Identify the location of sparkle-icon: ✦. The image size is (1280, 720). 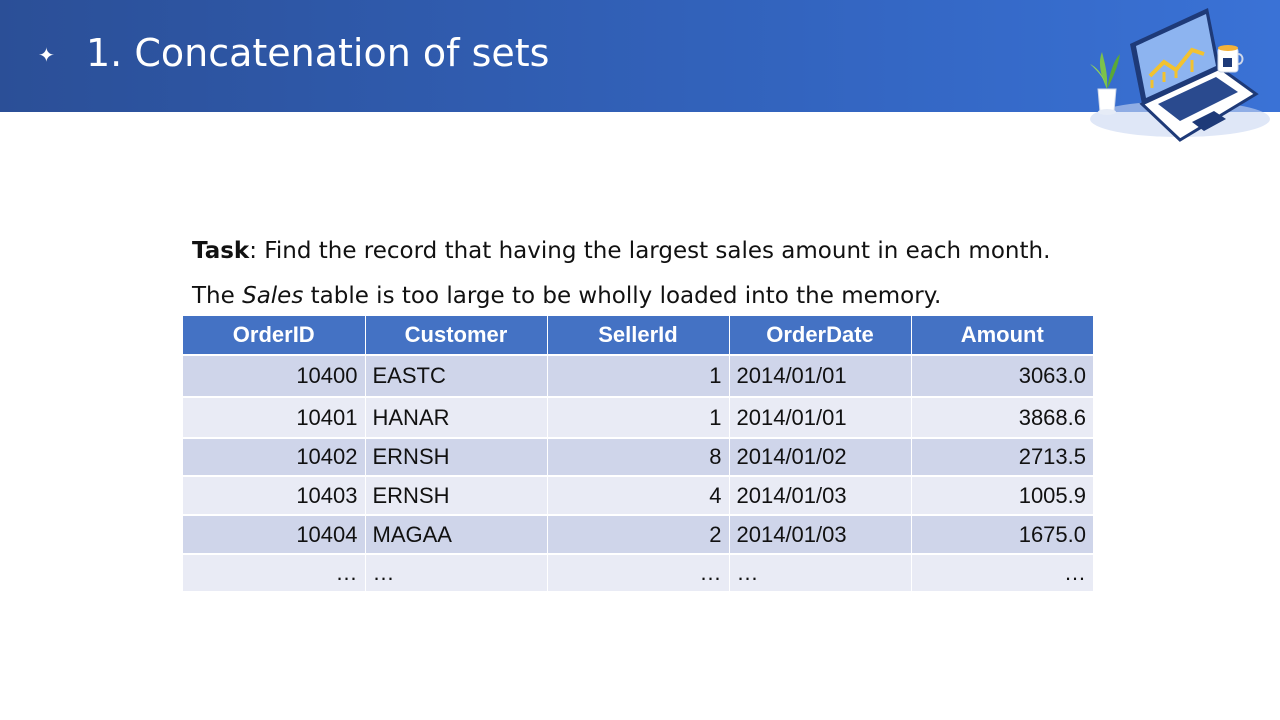
(46, 55).